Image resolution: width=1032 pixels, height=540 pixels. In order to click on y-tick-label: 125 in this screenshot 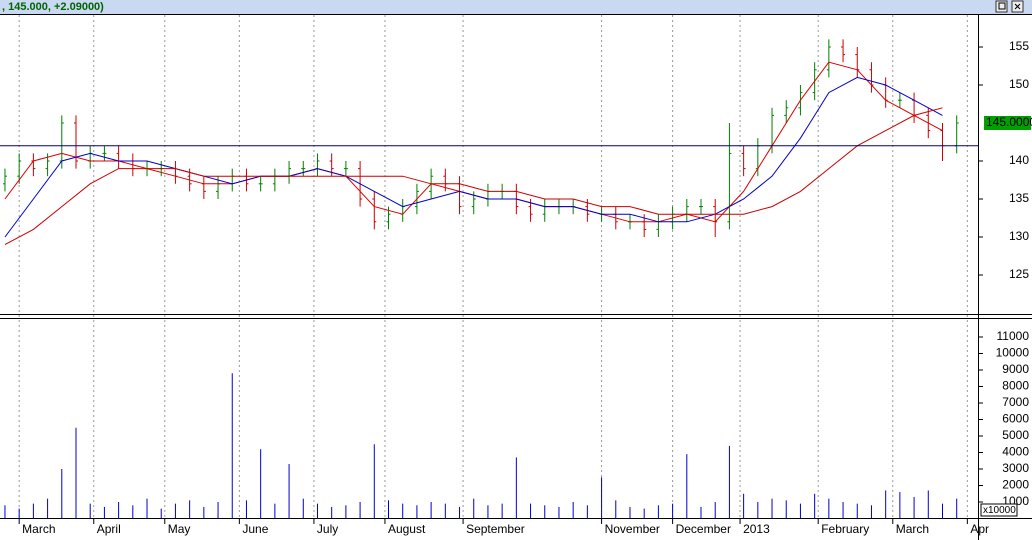, I will do `click(1019, 274)`.